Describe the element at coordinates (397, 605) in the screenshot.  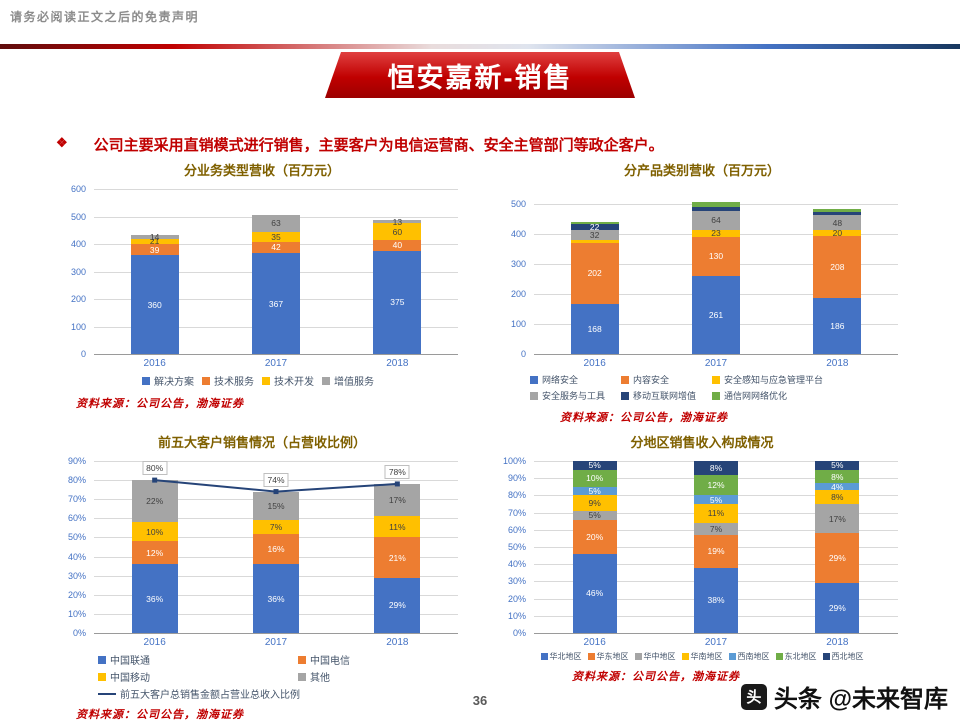
I see `data-label: 29%` at that location.